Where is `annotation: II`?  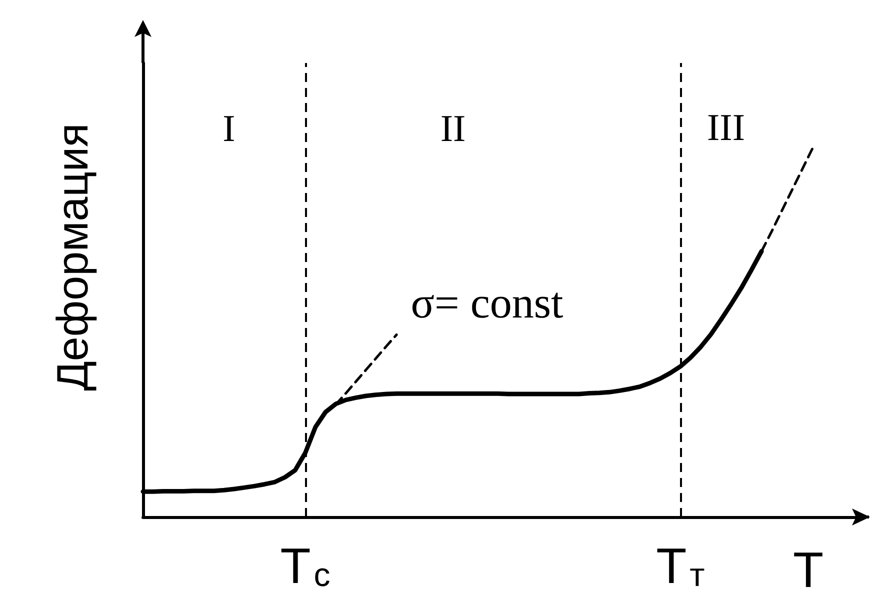 annotation: II is located at coordinates (453, 129).